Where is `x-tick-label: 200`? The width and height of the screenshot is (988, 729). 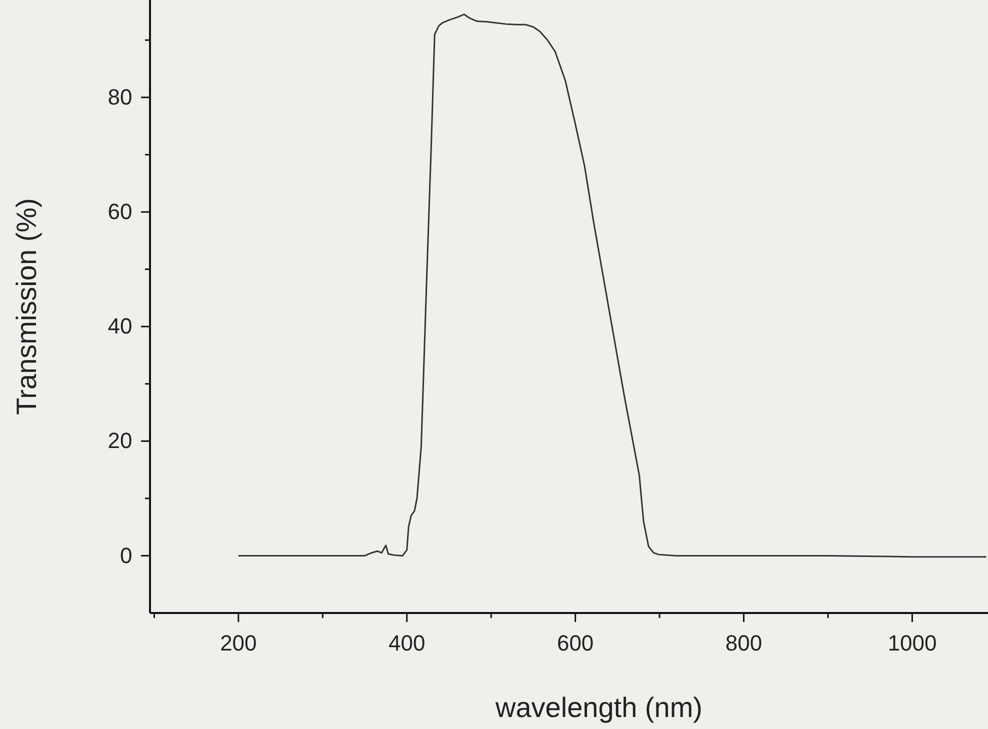 x-tick-label: 200 is located at coordinates (238, 643).